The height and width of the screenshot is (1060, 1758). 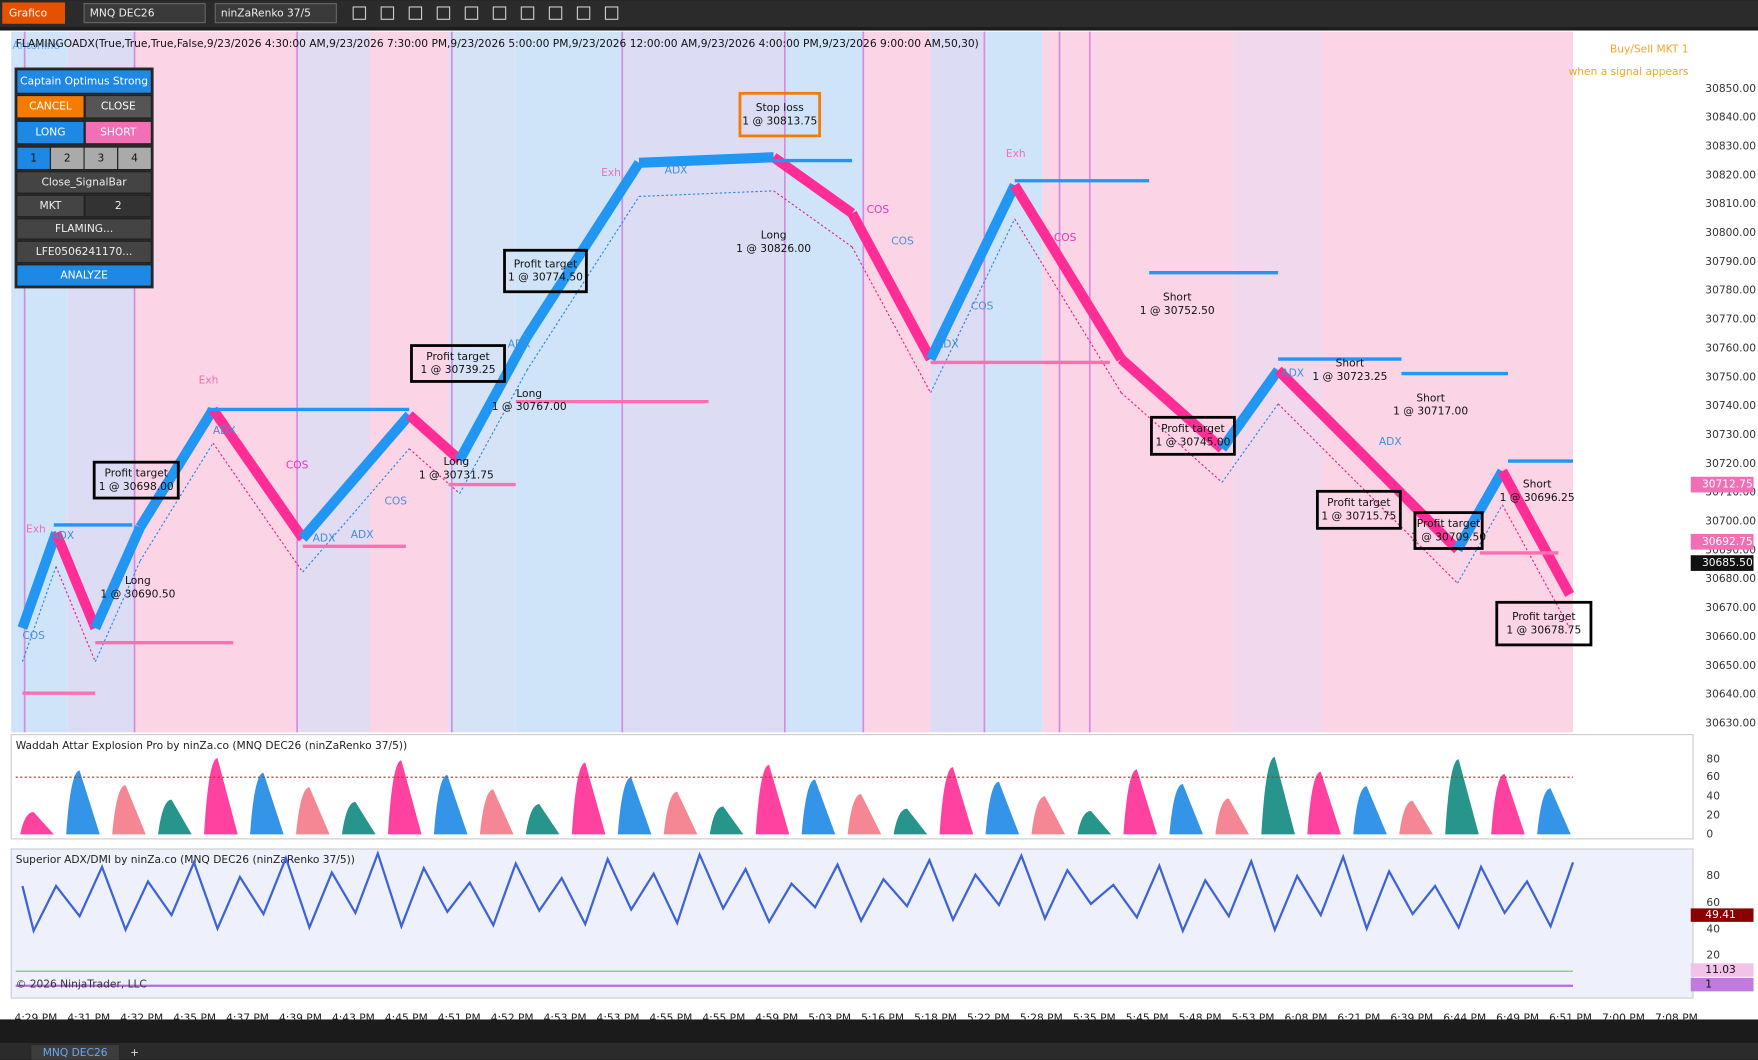 What do you see at coordinates (1147, 1017) in the screenshot?
I see `time-tick-label: 5:45 PM` at bounding box center [1147, 1017].